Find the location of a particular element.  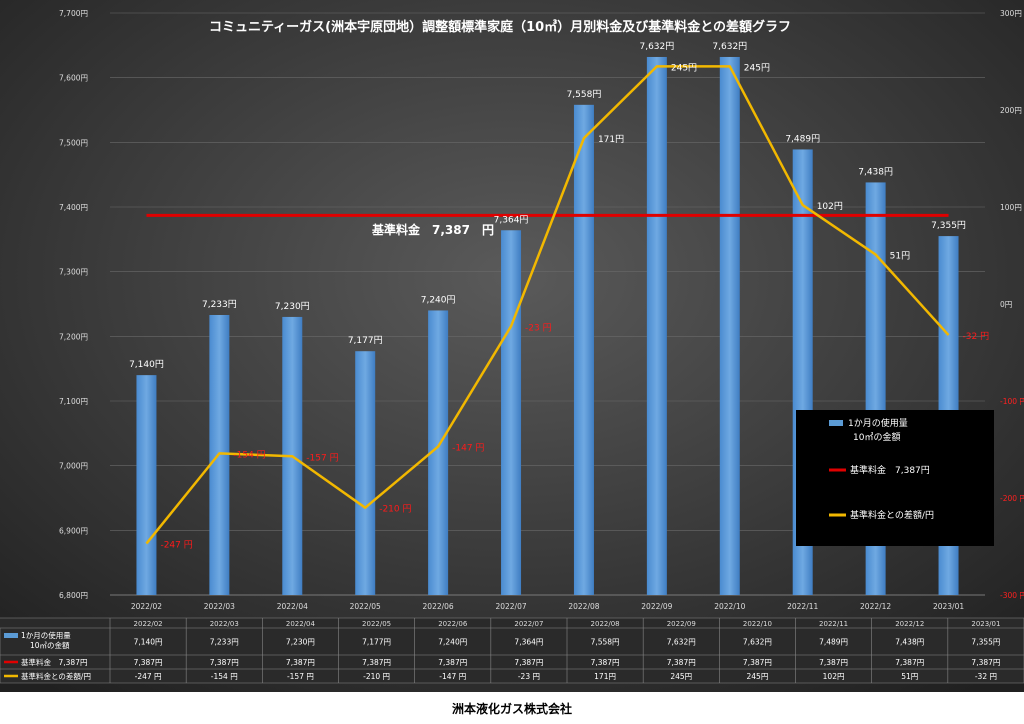

table-header-cell: 2022/12 is located at coordinates (909, 624).